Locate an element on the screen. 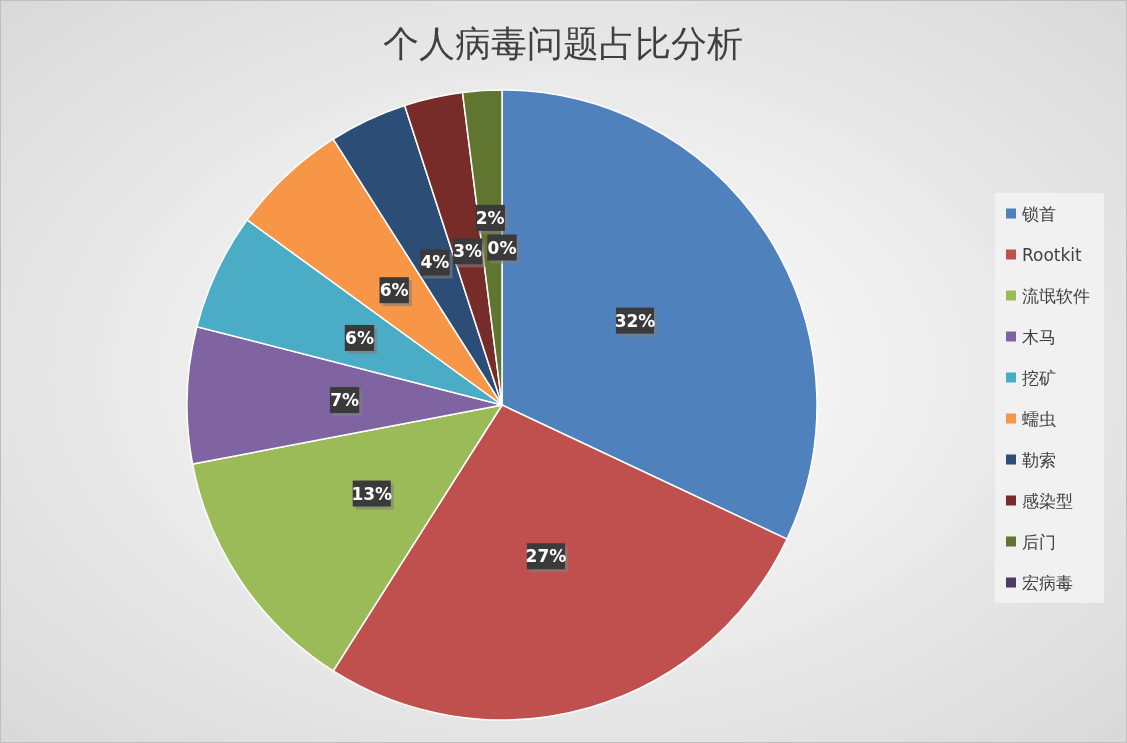 The width and height of the screenshot is (1127, 743). data-label: 2% is located at coordinates (490, 217).